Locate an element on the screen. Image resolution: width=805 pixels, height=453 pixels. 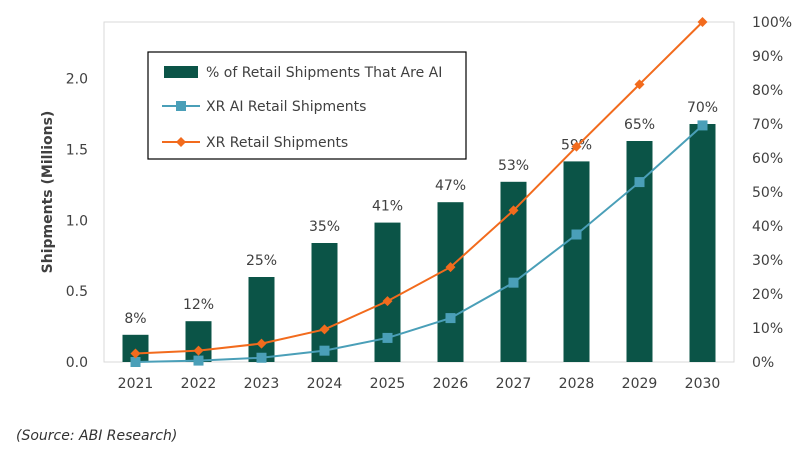
y-tick-label: 1.5 is located at coordinates (77, 151).